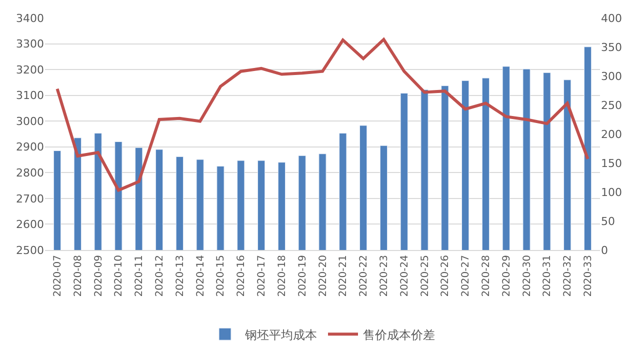  I want to click on x-tick-label: 2020-15, so click(221, 276).